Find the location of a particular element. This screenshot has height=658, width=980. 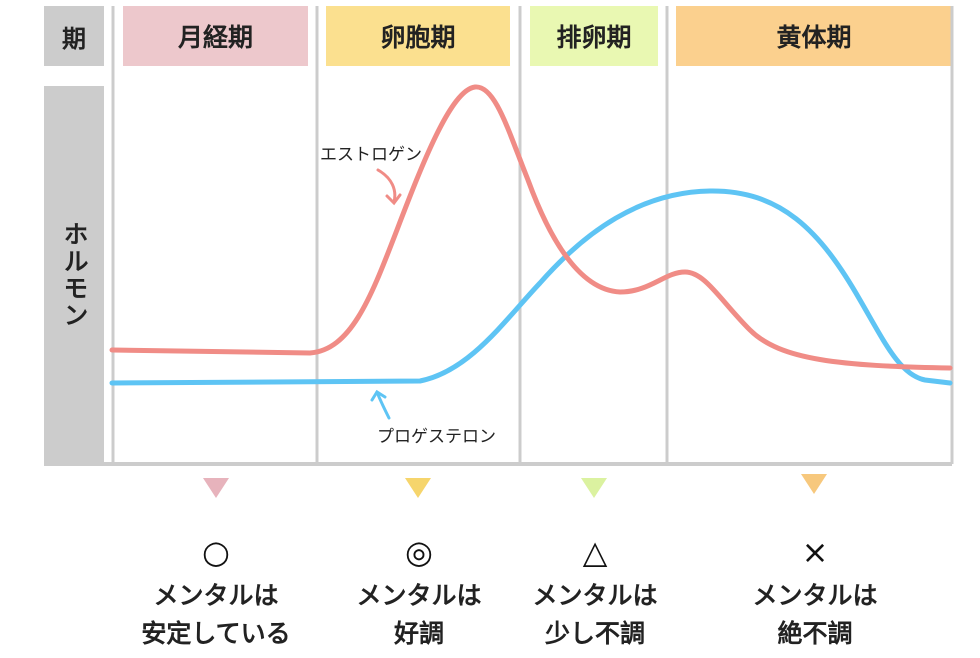

hormone-axis-label: ホルモン is located at coordinates (74, 275).